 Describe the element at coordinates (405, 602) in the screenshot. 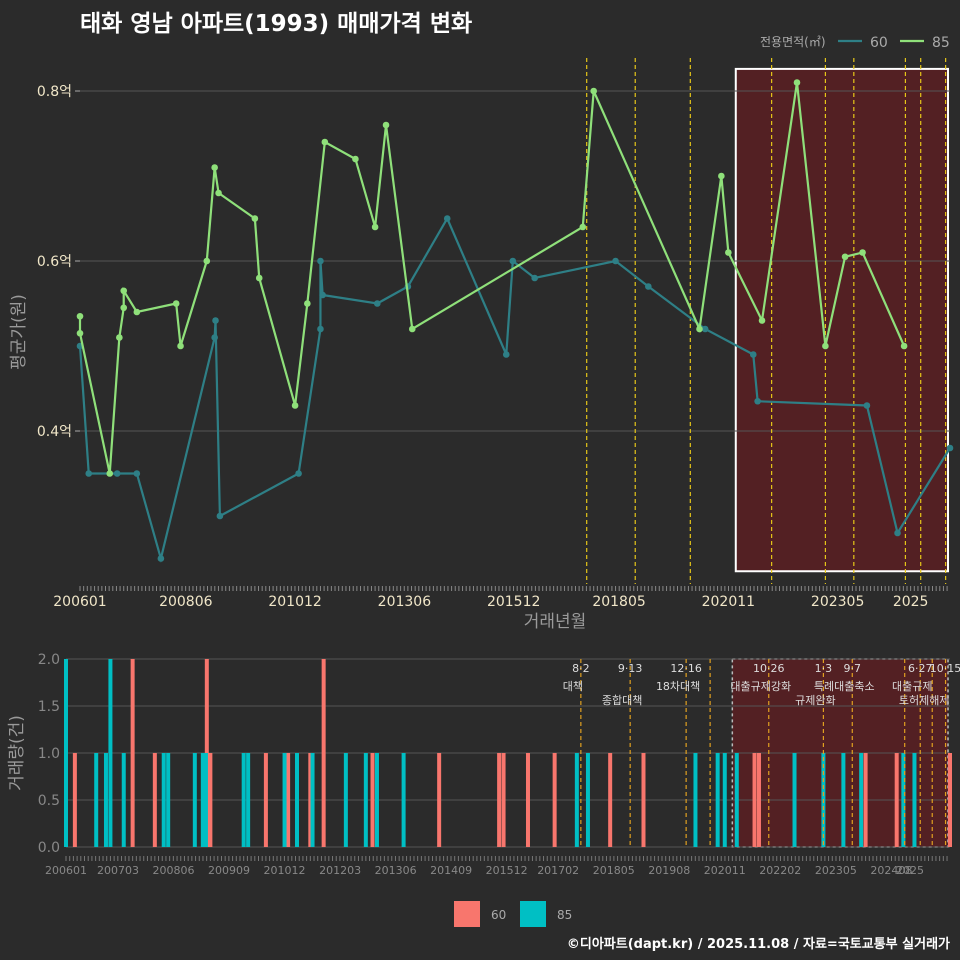

I see `x-tick-label: 201306` at that location.